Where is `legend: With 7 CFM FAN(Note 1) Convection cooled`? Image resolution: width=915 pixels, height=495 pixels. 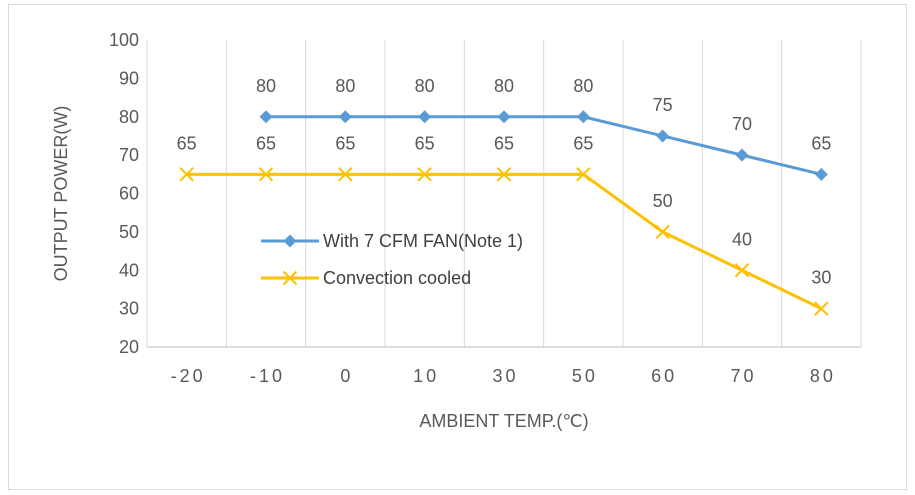 legend: With 7 CFM FAN(Note 1) Convection cooled is located at coordinates (392, 259).